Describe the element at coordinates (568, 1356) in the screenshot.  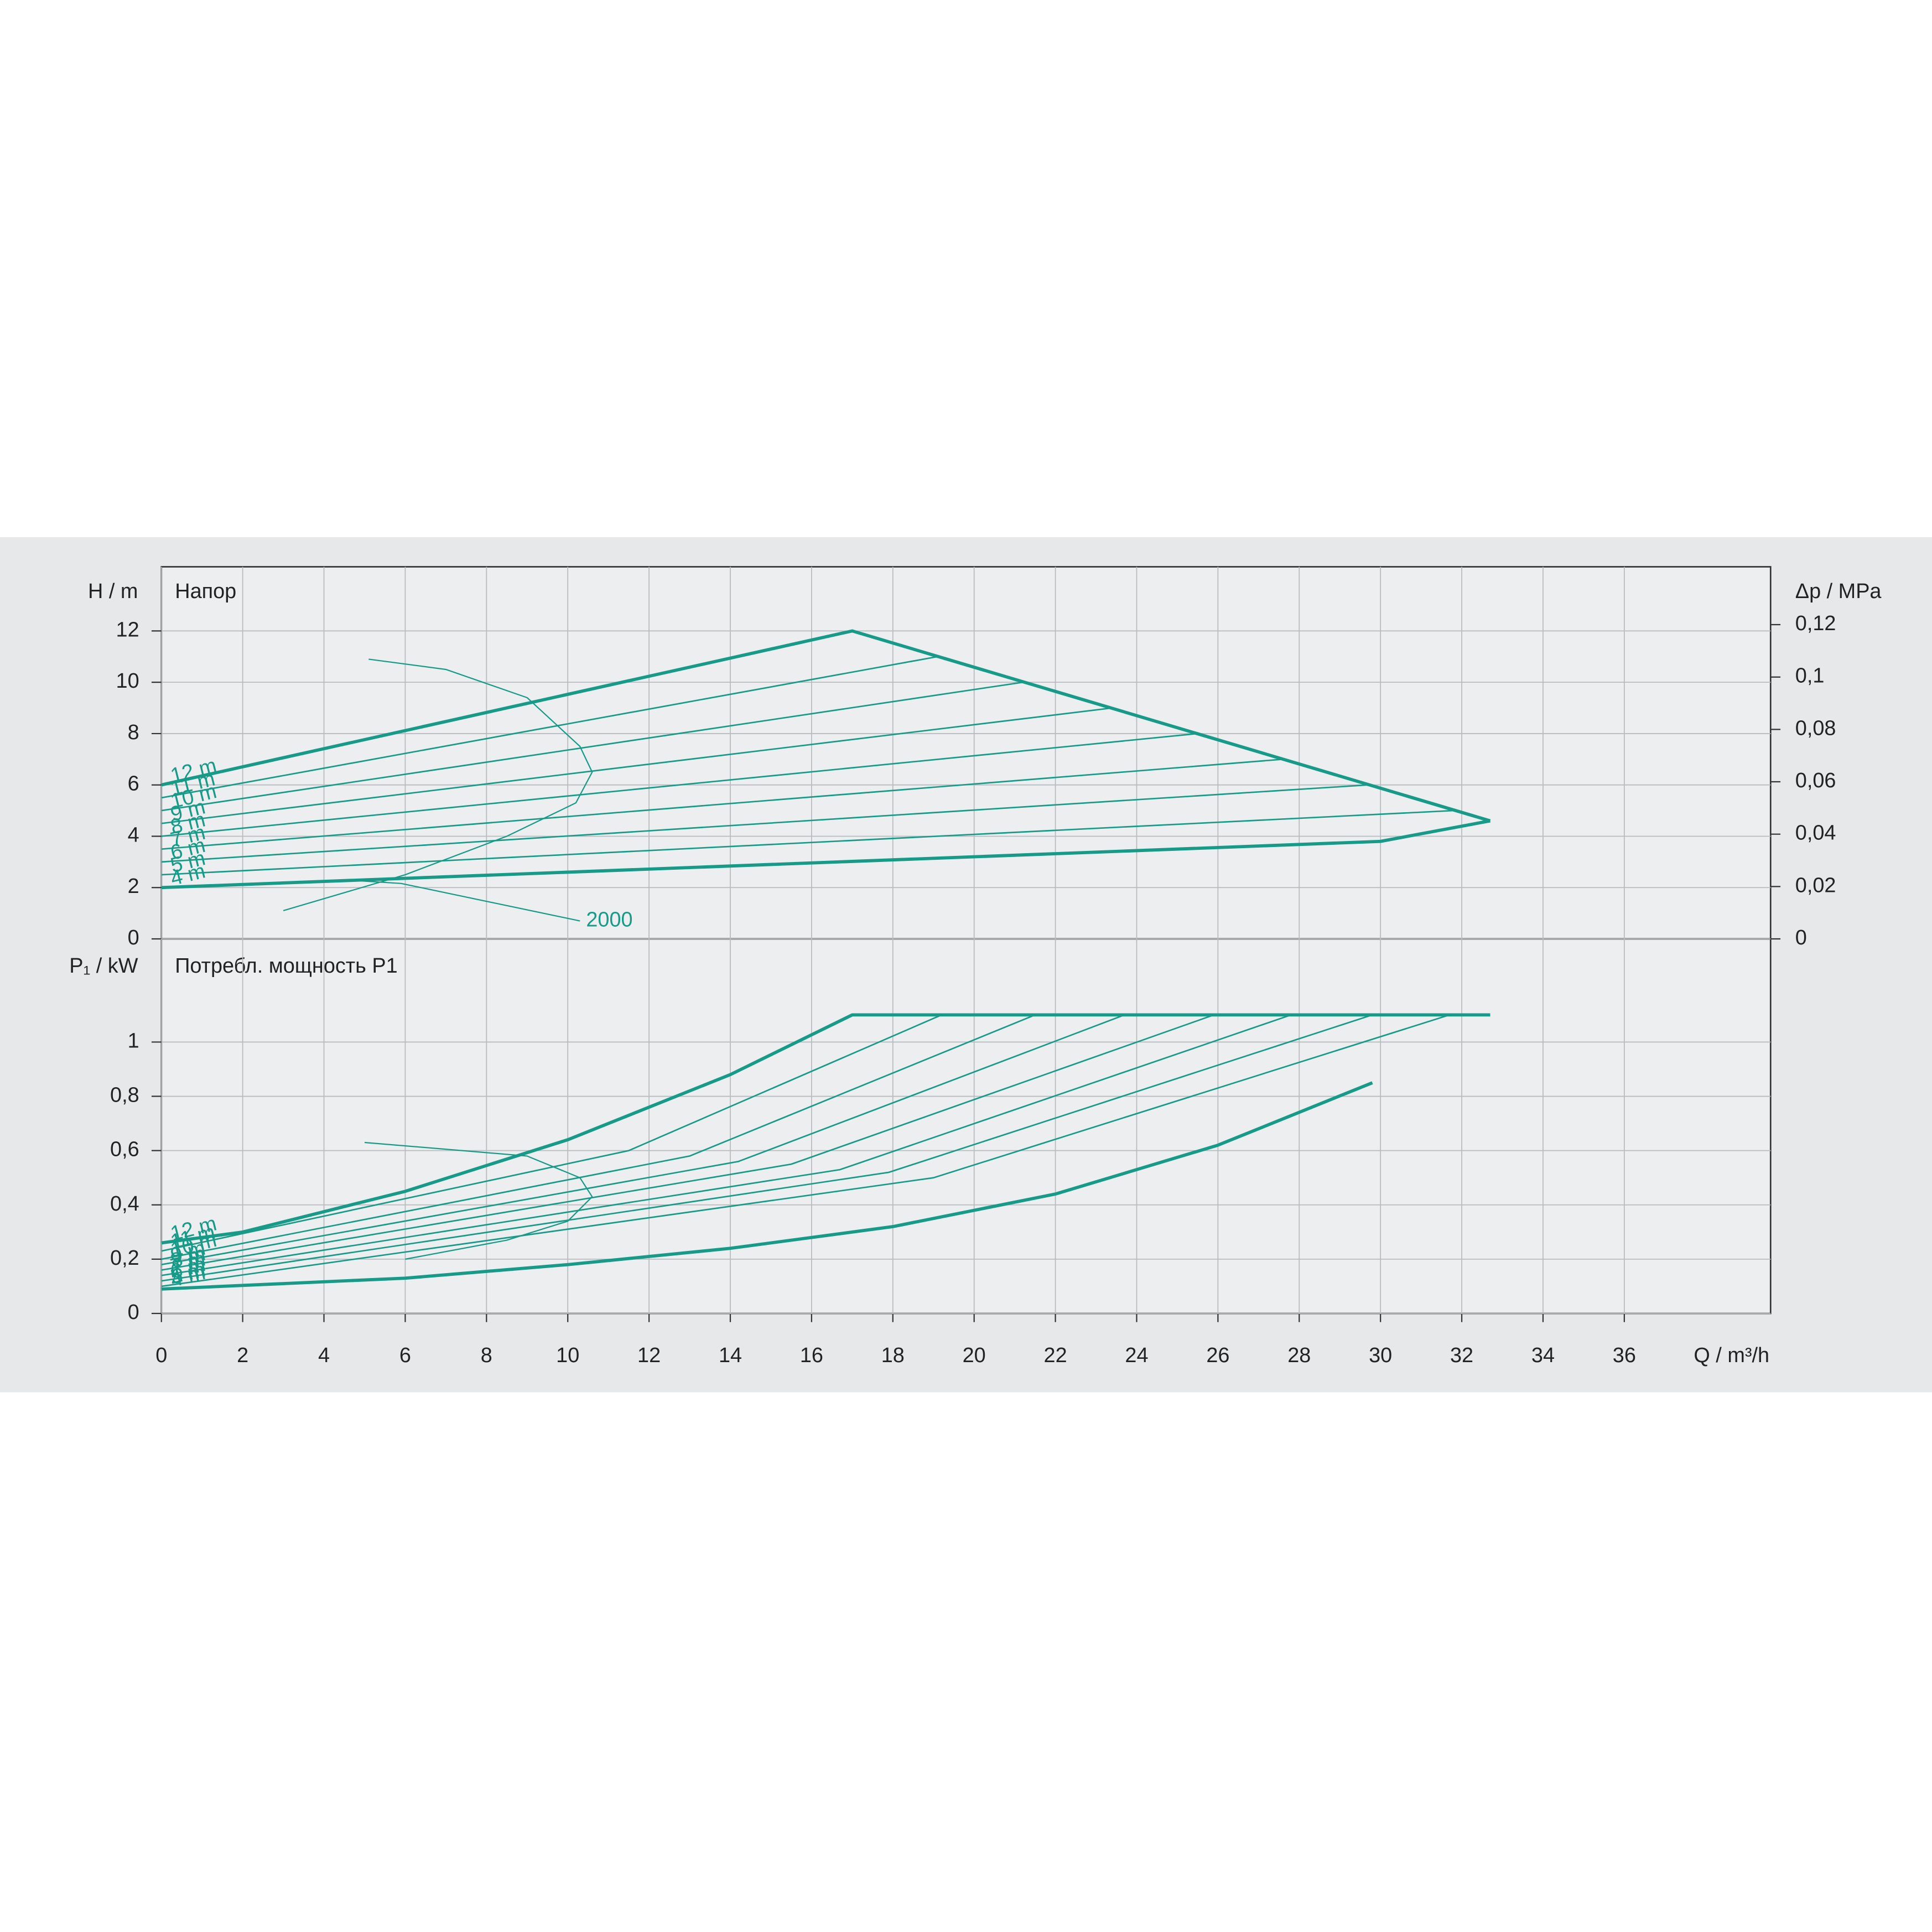
I see `x-tick-label: 10` at that location.